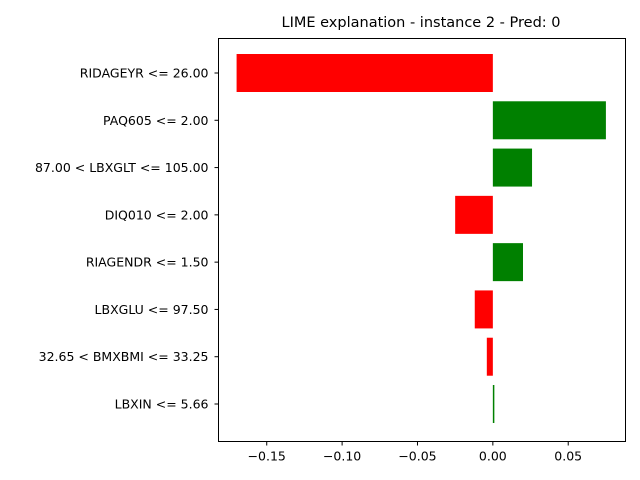 The width and height of the screenshot is (640, 480). I want to click on chart-title: LIME explanation - instance 2 - Pred: 0, so click(421, 23).